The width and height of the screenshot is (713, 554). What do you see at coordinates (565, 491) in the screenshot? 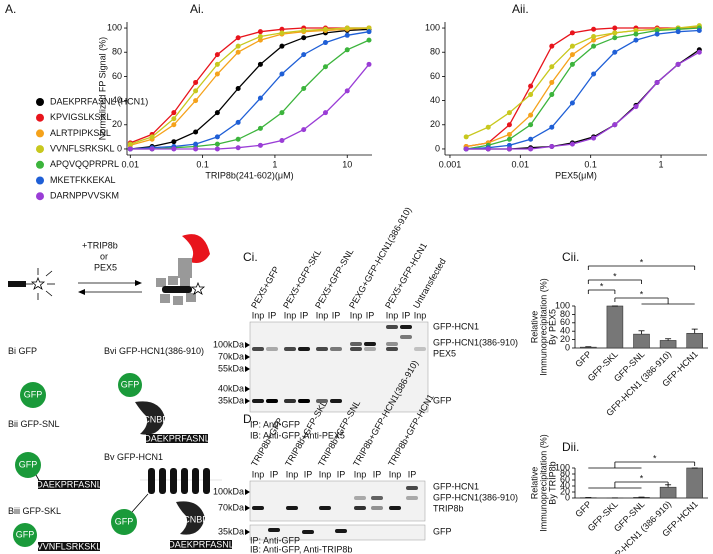
I see `y-tick-label: 20` at bounding box center [565, 491].